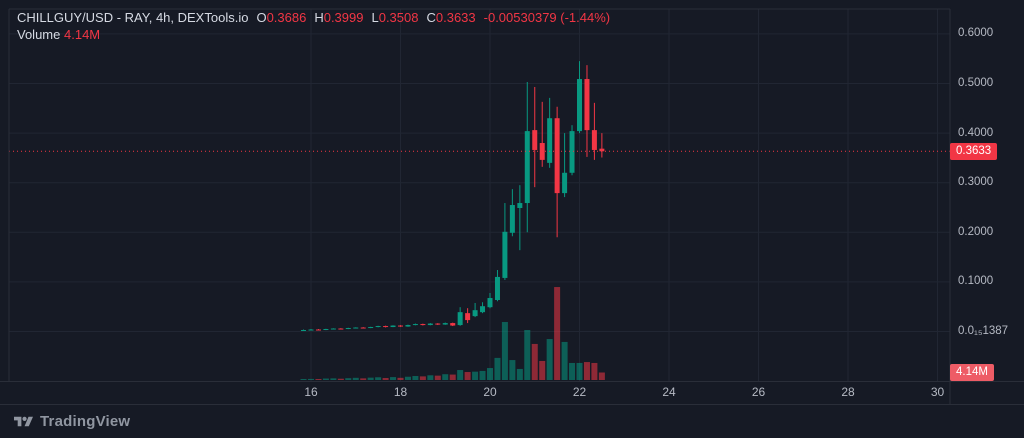  I want to click on time-axis-label: 20, so click(490, 392).